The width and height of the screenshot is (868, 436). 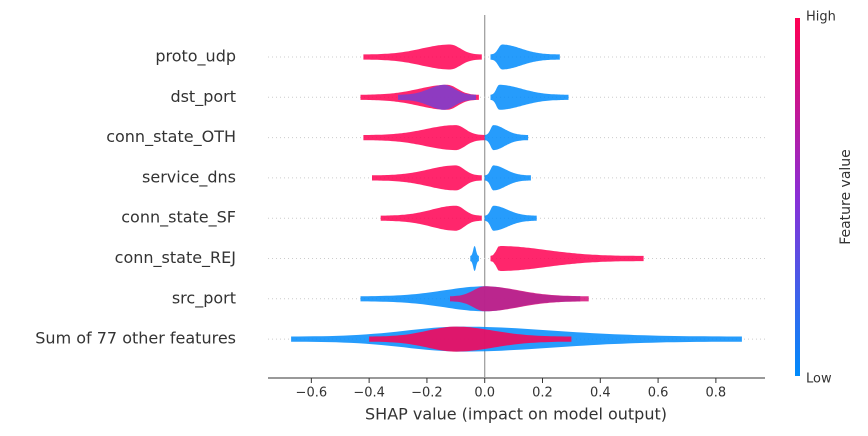 What do you see at coordinates (312, 393) in the screenshot?
I see `x-tick-label: −0.6` at bounding box center [312, 393].